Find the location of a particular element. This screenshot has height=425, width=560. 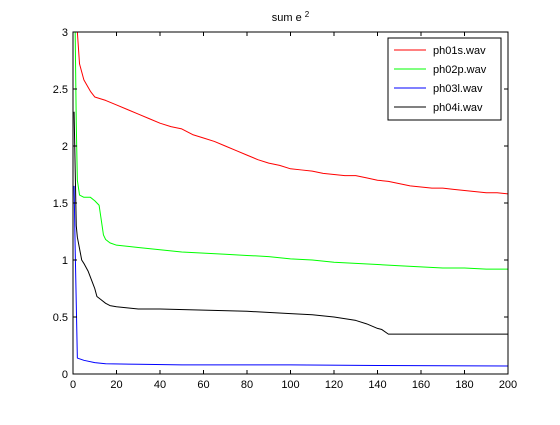

y-tick-label: 3 is located at coordinates (65, 33).